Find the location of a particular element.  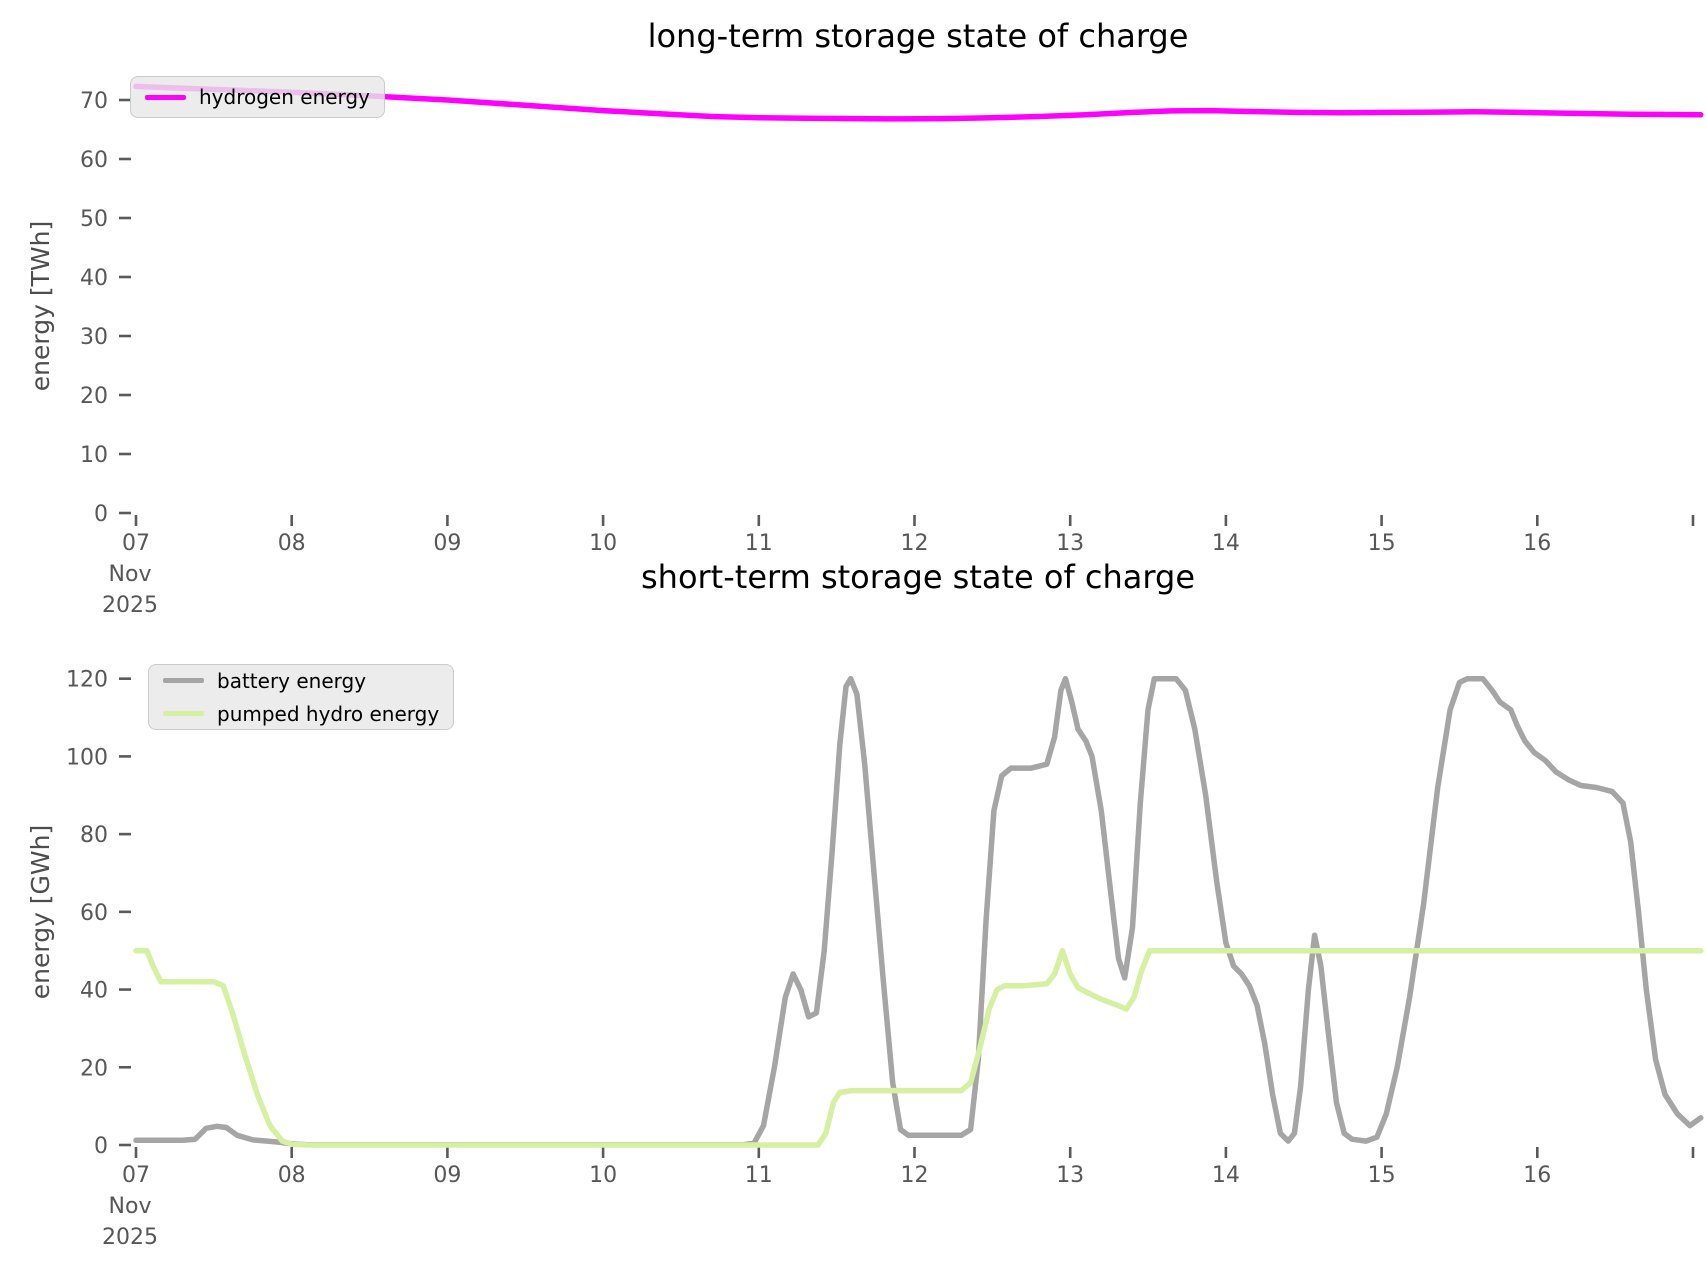

top-chart-legend: hydrogen energy is located at coordinates (257, 97).